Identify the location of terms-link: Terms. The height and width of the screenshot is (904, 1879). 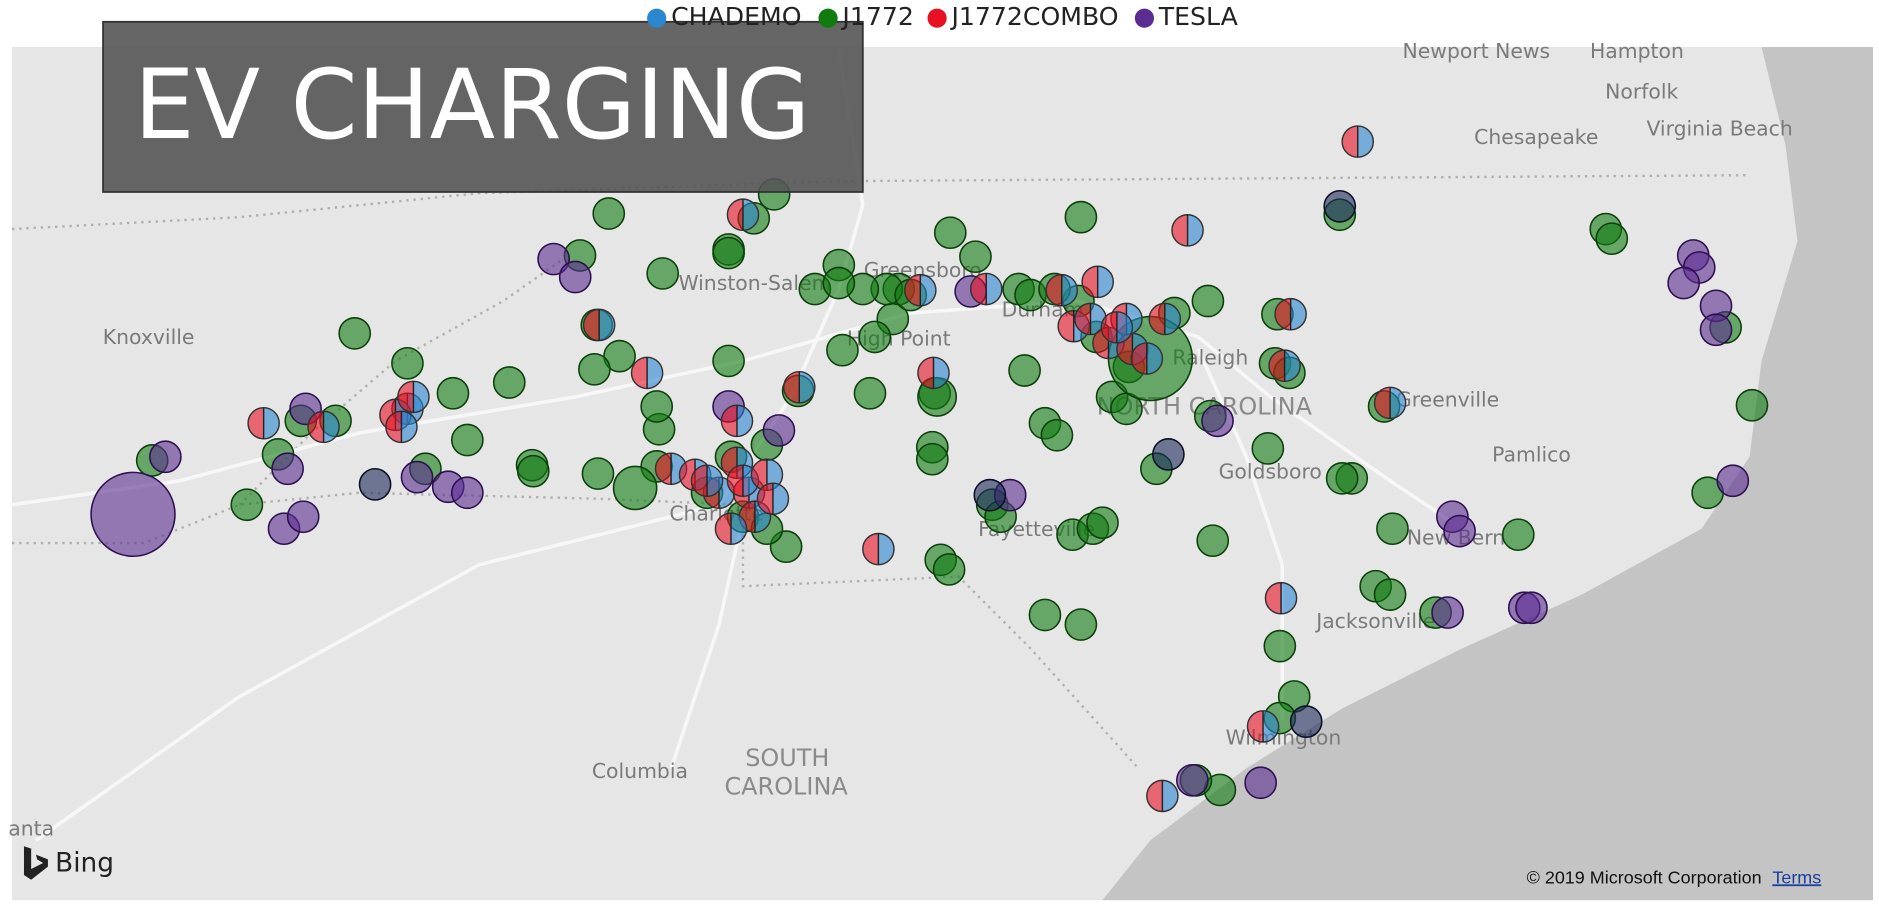
(1796, 877).